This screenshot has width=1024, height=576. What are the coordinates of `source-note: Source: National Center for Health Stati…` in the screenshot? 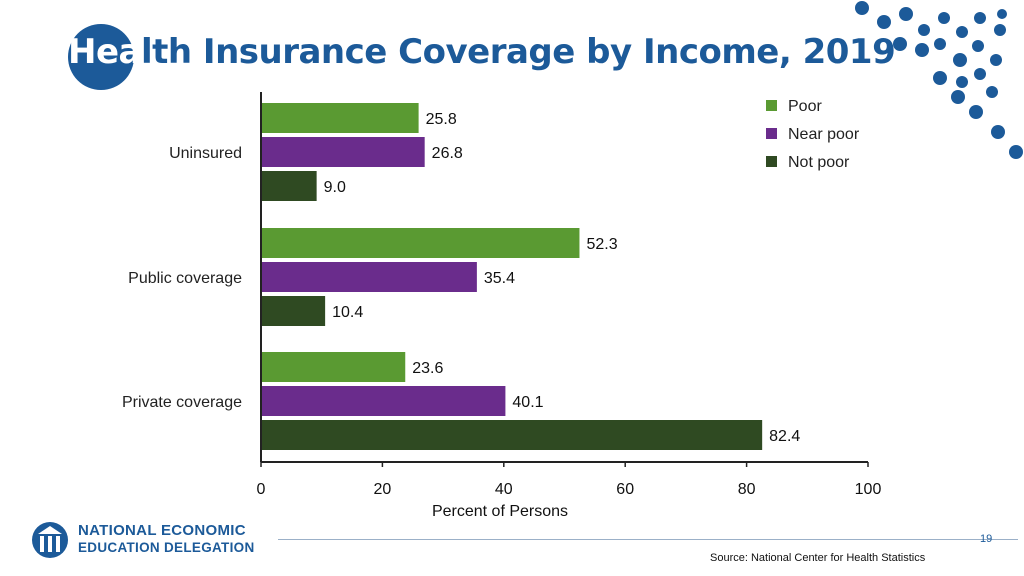 It's located at (818, 558).